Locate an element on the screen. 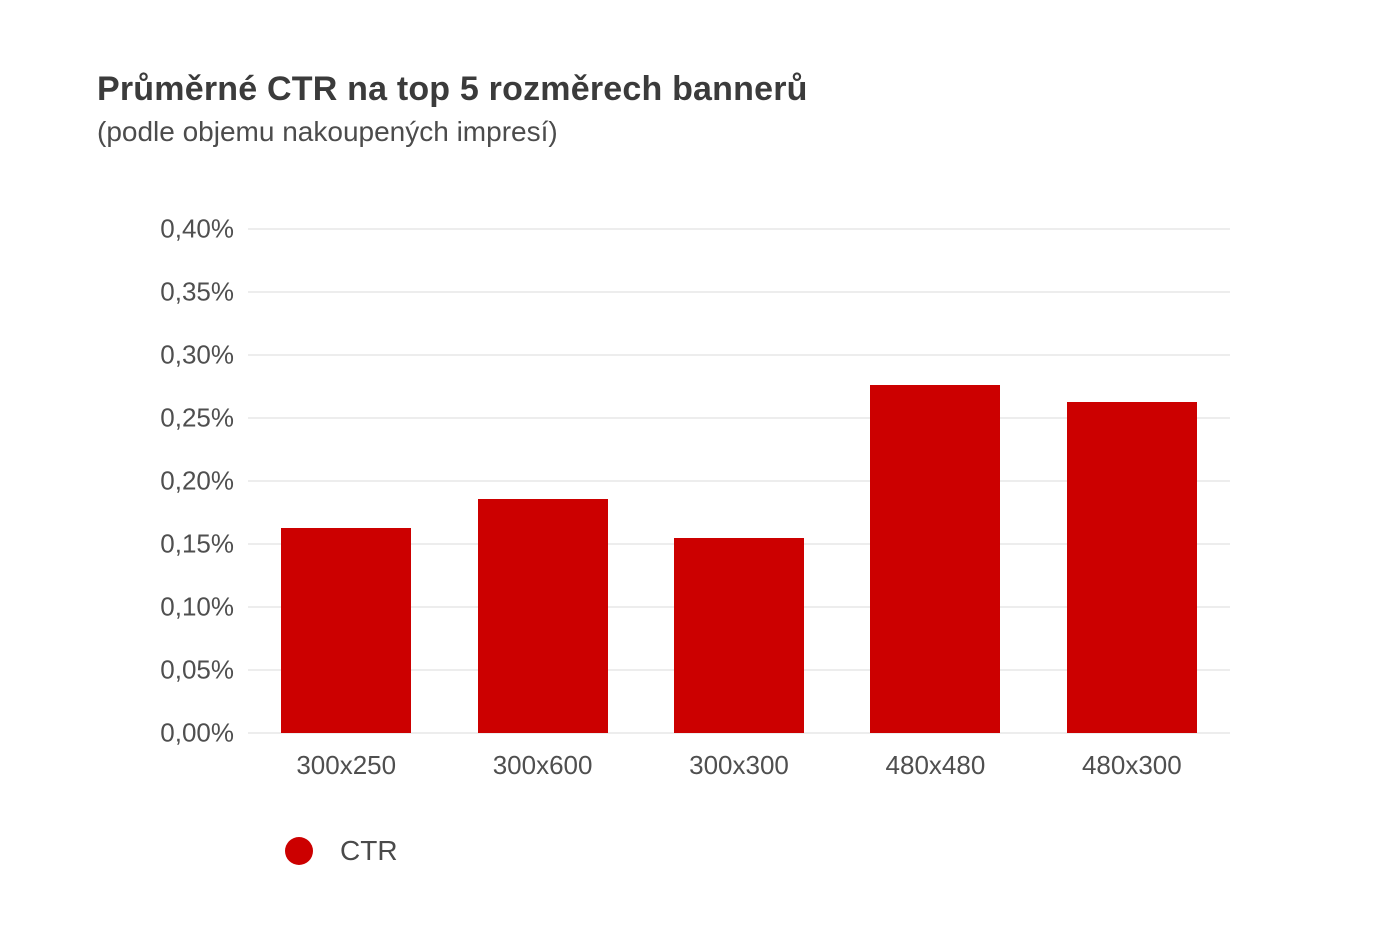 This screenshot has width=1398, height=950. category-band: 480x480 is located at coordinates (935, 504).